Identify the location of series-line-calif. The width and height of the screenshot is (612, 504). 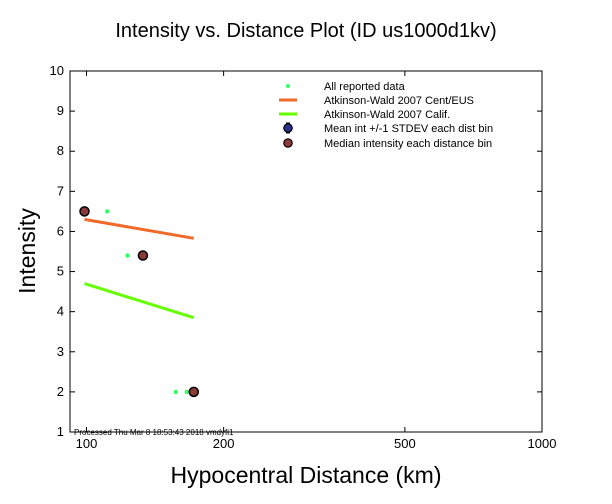
(139, 301).